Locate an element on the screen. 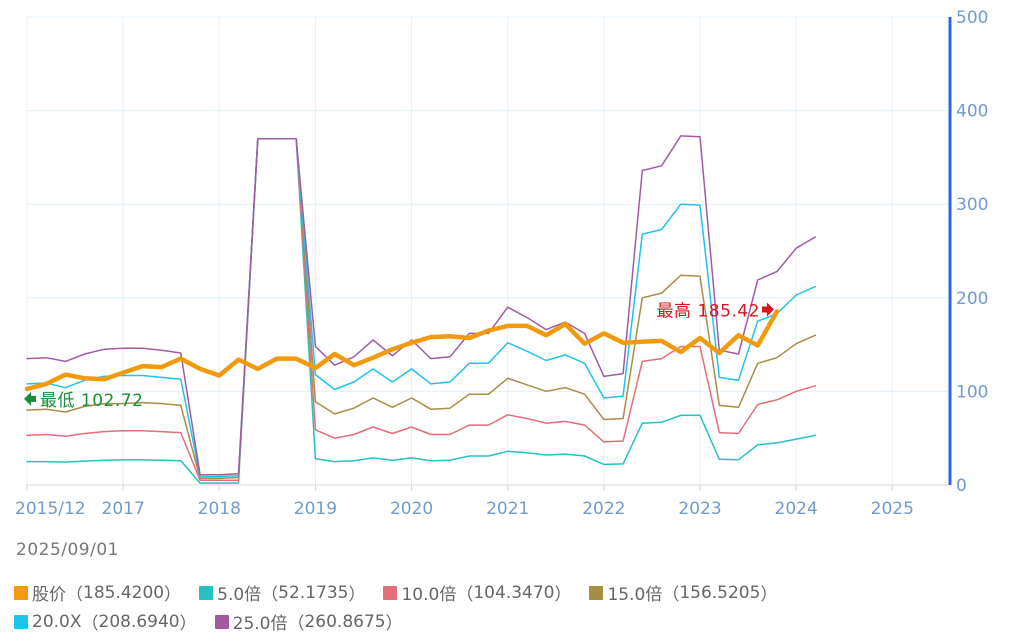 This screenshot has height=641, width=1009. y-tick-label: 100 is located at coordinates (972, 392).